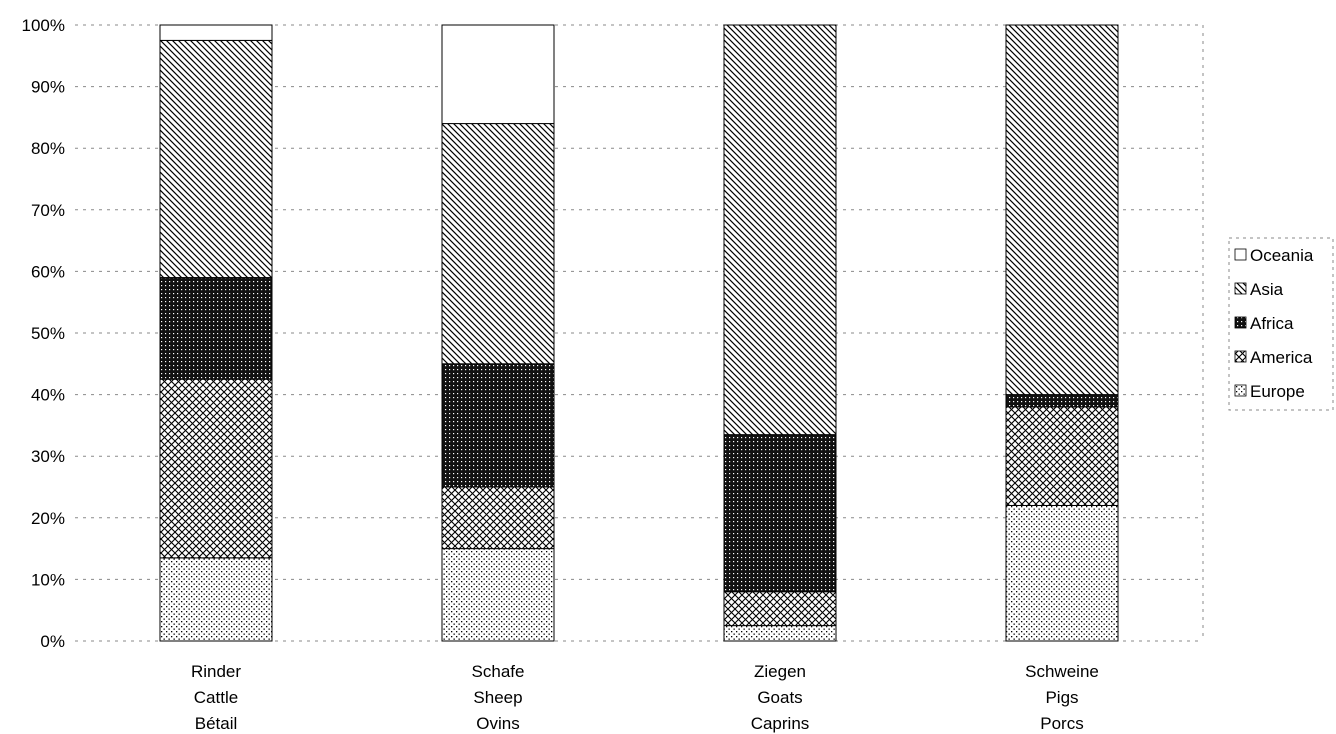  I want to click on y-axis: 0% 10% 20% 30% 40% 50% 60% 70% 80% 90% 100%, so click(43, 333).